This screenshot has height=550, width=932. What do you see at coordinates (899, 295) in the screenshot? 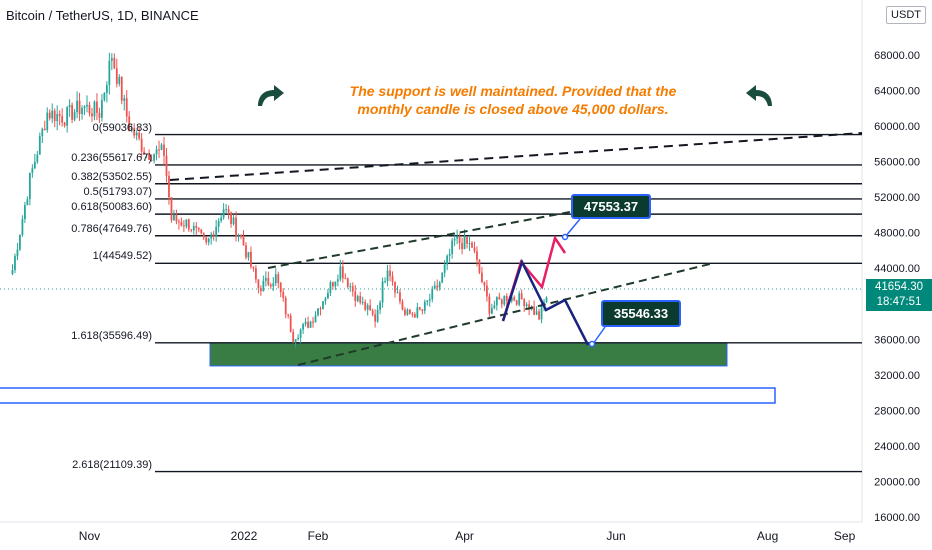
I see `current-price-tag: 41654.30 18:47:51` at bounding box center [899, 295].